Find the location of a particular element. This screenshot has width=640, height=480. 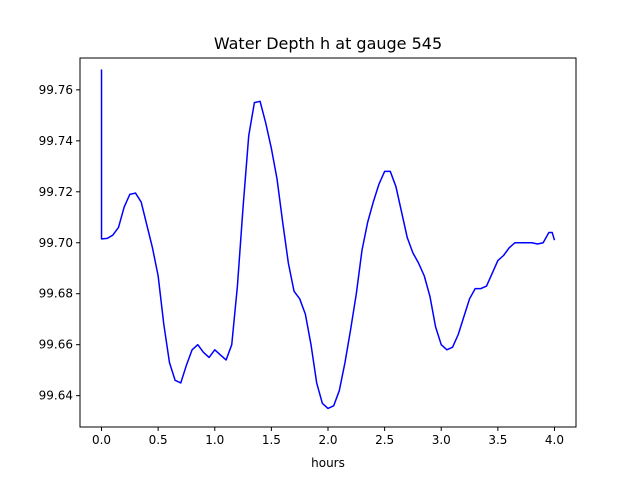

y-tick-label: 99.74 is located at coordinates (56, 141).